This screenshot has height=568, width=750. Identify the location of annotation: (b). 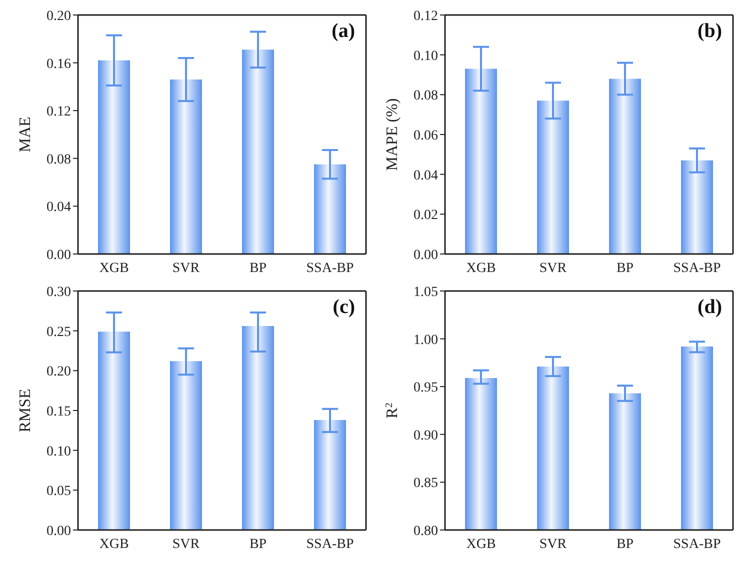
(710, 31).